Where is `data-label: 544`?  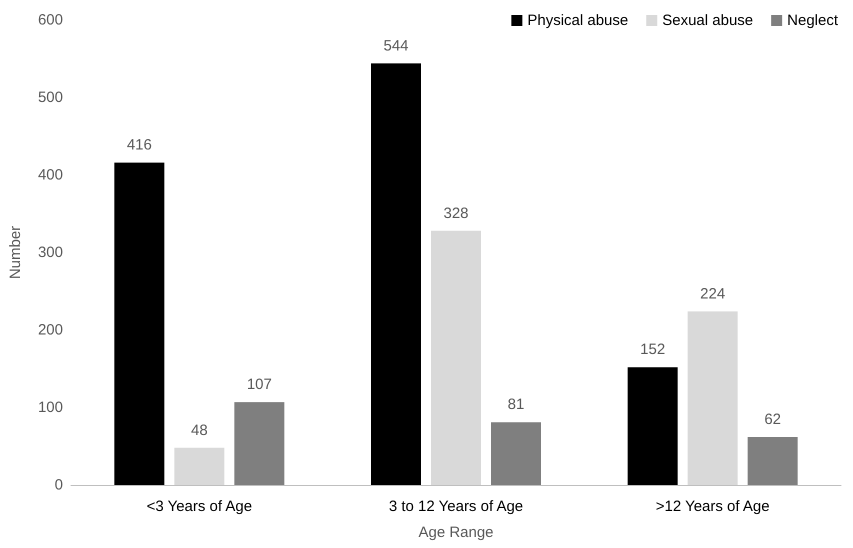 data-label: 544 is located at coordinates (396, 45).